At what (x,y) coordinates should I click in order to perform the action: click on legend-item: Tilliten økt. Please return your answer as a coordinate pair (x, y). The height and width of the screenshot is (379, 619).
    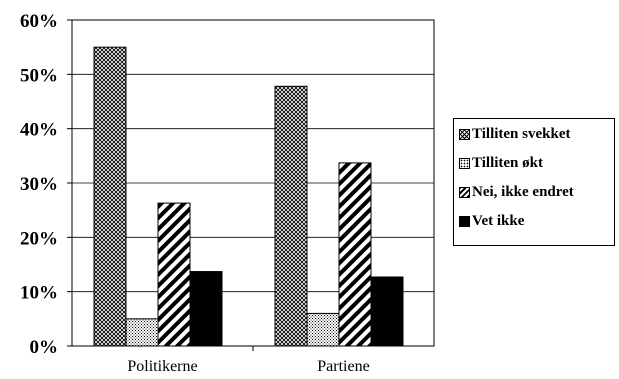
    Looking at the image, I should click on (536, 163).